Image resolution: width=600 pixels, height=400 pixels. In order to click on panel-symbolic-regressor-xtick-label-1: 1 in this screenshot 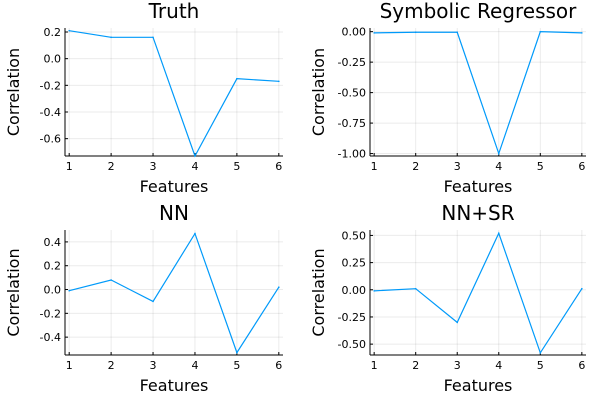, I will do `click(374, 166)`.